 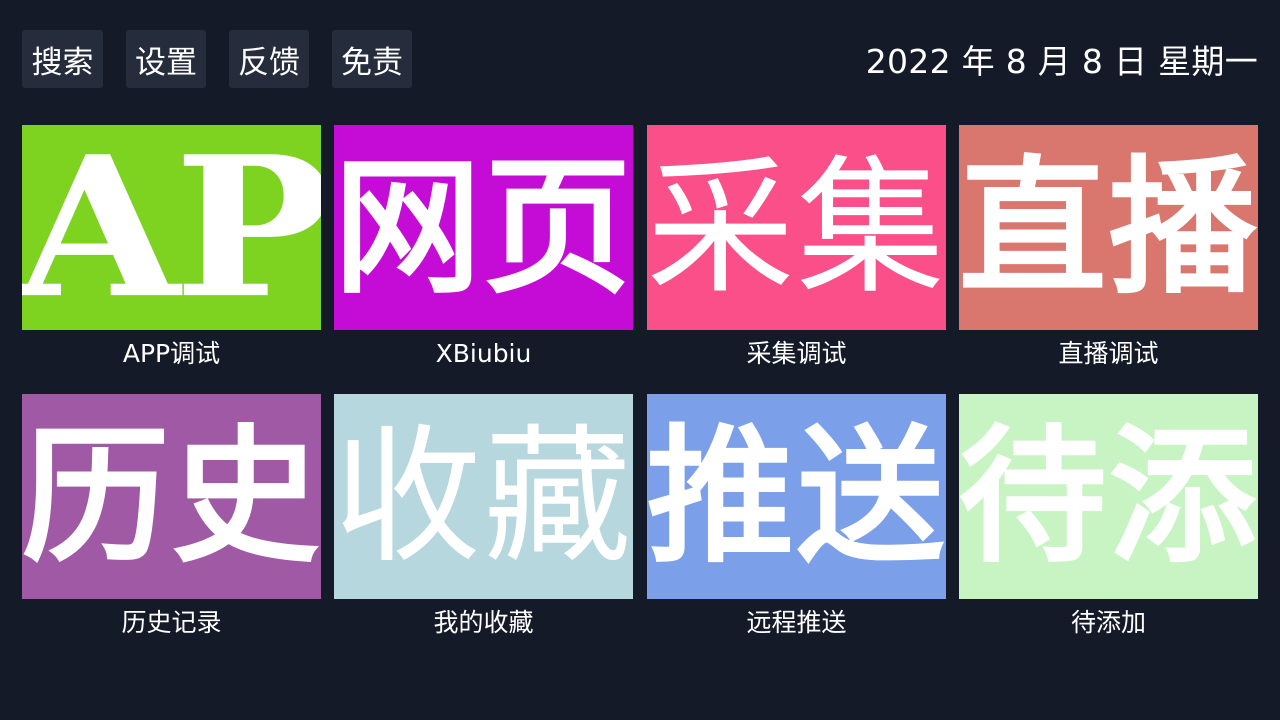 I want to click on tile-image: 推送, so click(x=796, y=496).